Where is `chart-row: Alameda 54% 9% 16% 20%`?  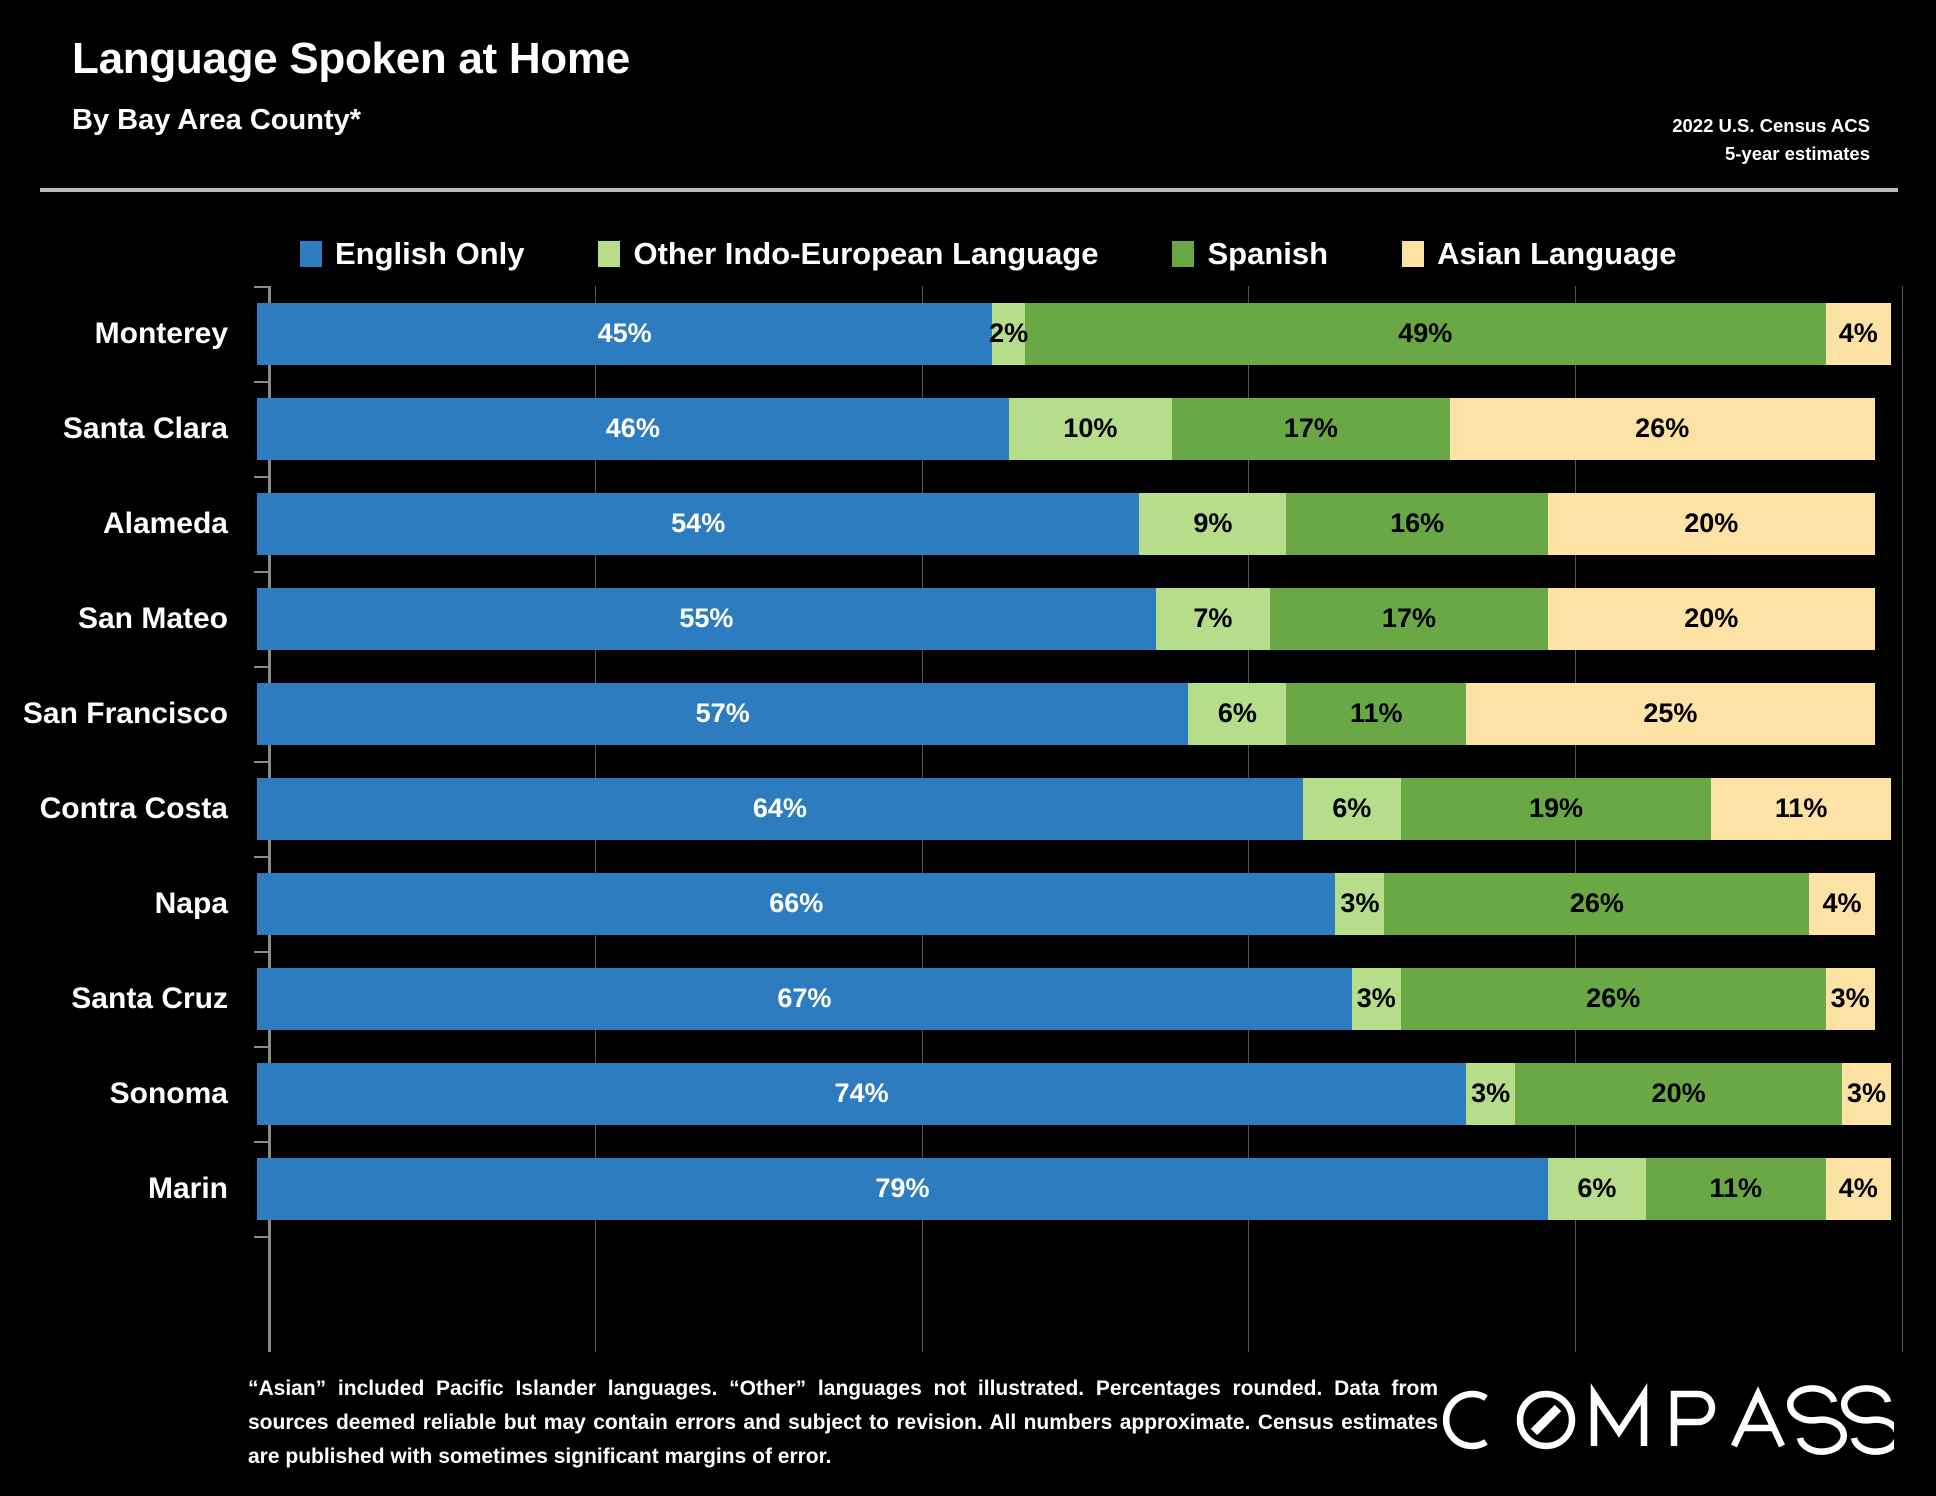 chart-row: Alameda 54% 9% 16% 20% is located at coordinates (968, 523).